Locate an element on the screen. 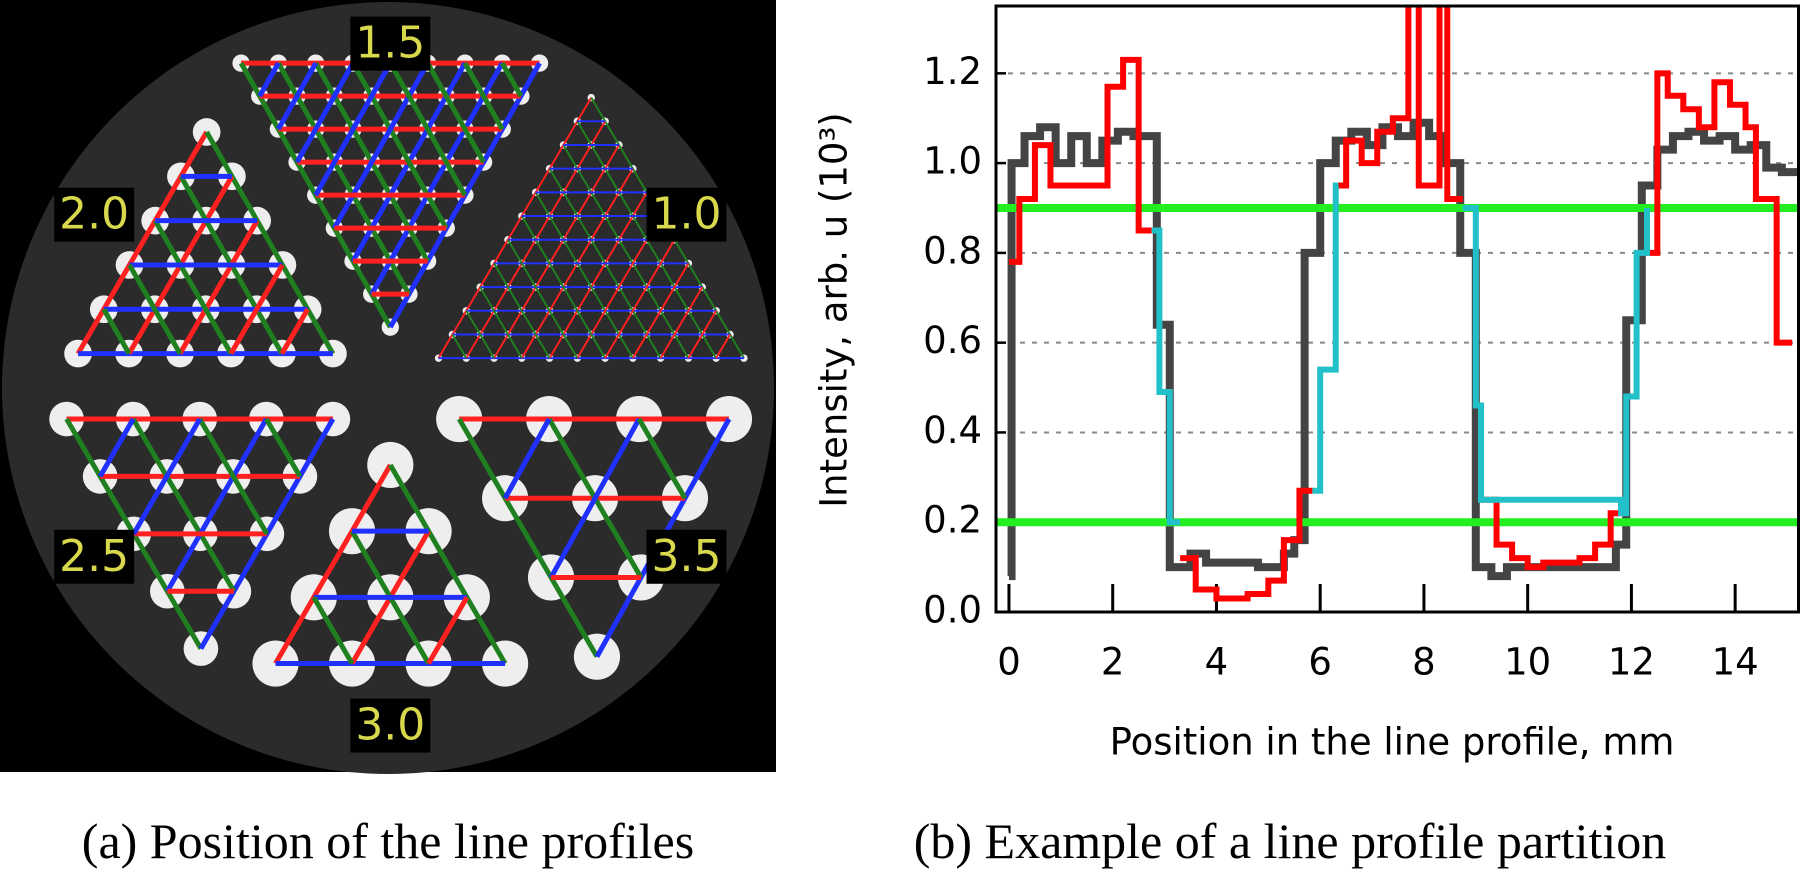 The height and width of the screenshot is (873, 1800). x-tick-label: 4 is located at coordinates (1217, 662).